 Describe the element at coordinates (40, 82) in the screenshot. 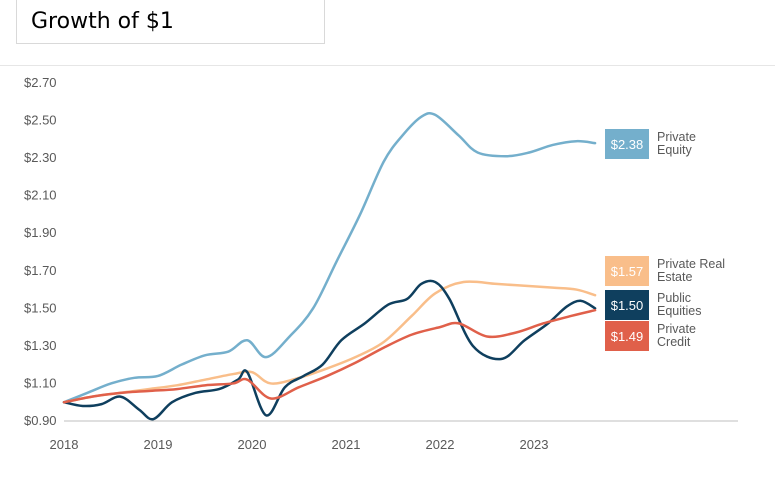

I see `y-tick-label: $2.70` at that location.